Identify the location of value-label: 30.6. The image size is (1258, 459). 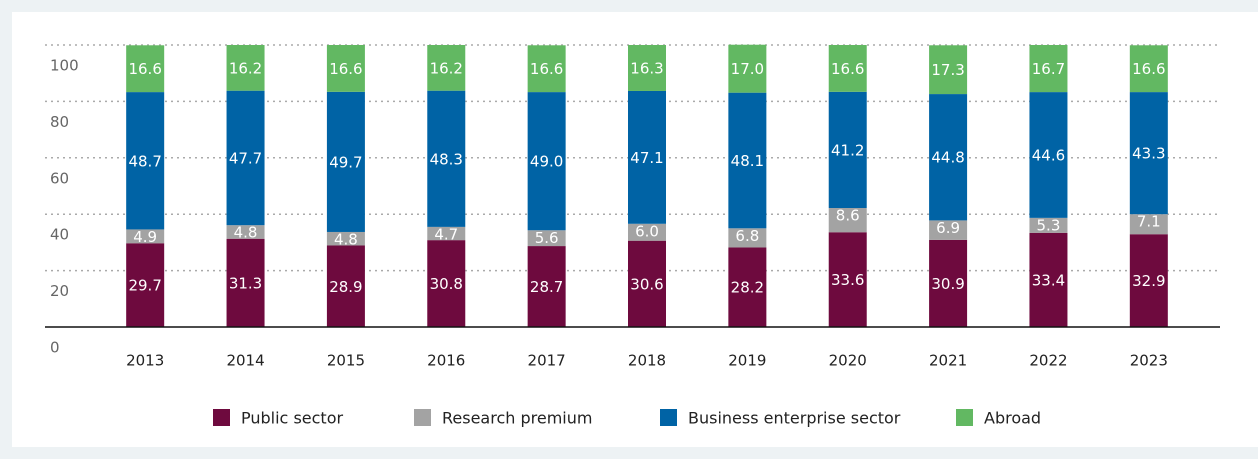
(646, 284).